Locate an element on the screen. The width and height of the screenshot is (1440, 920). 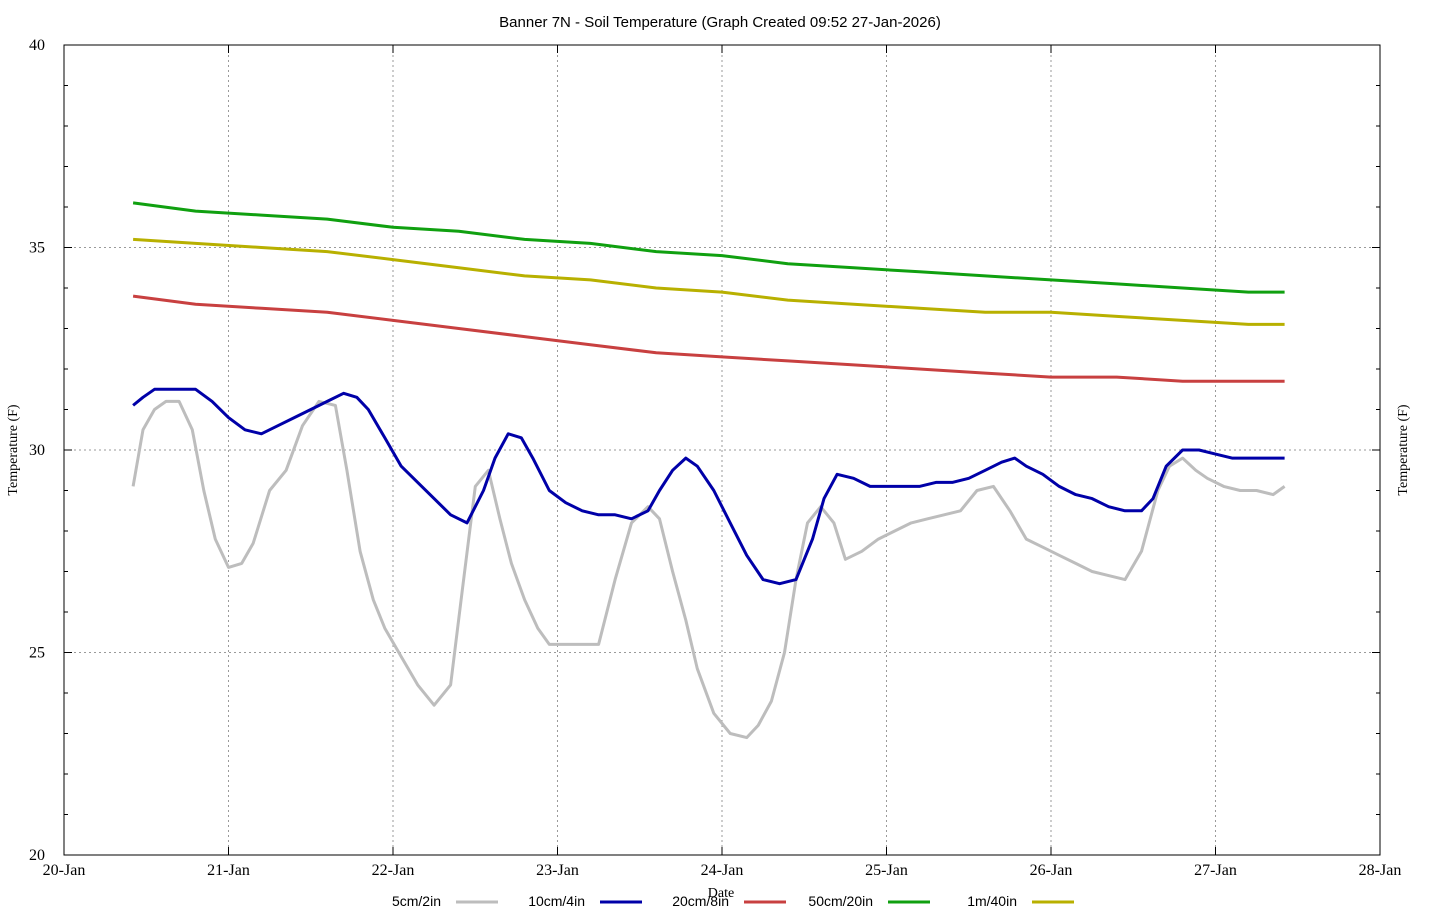
y-tick-label: 20 is located at coordinates (37, 855).